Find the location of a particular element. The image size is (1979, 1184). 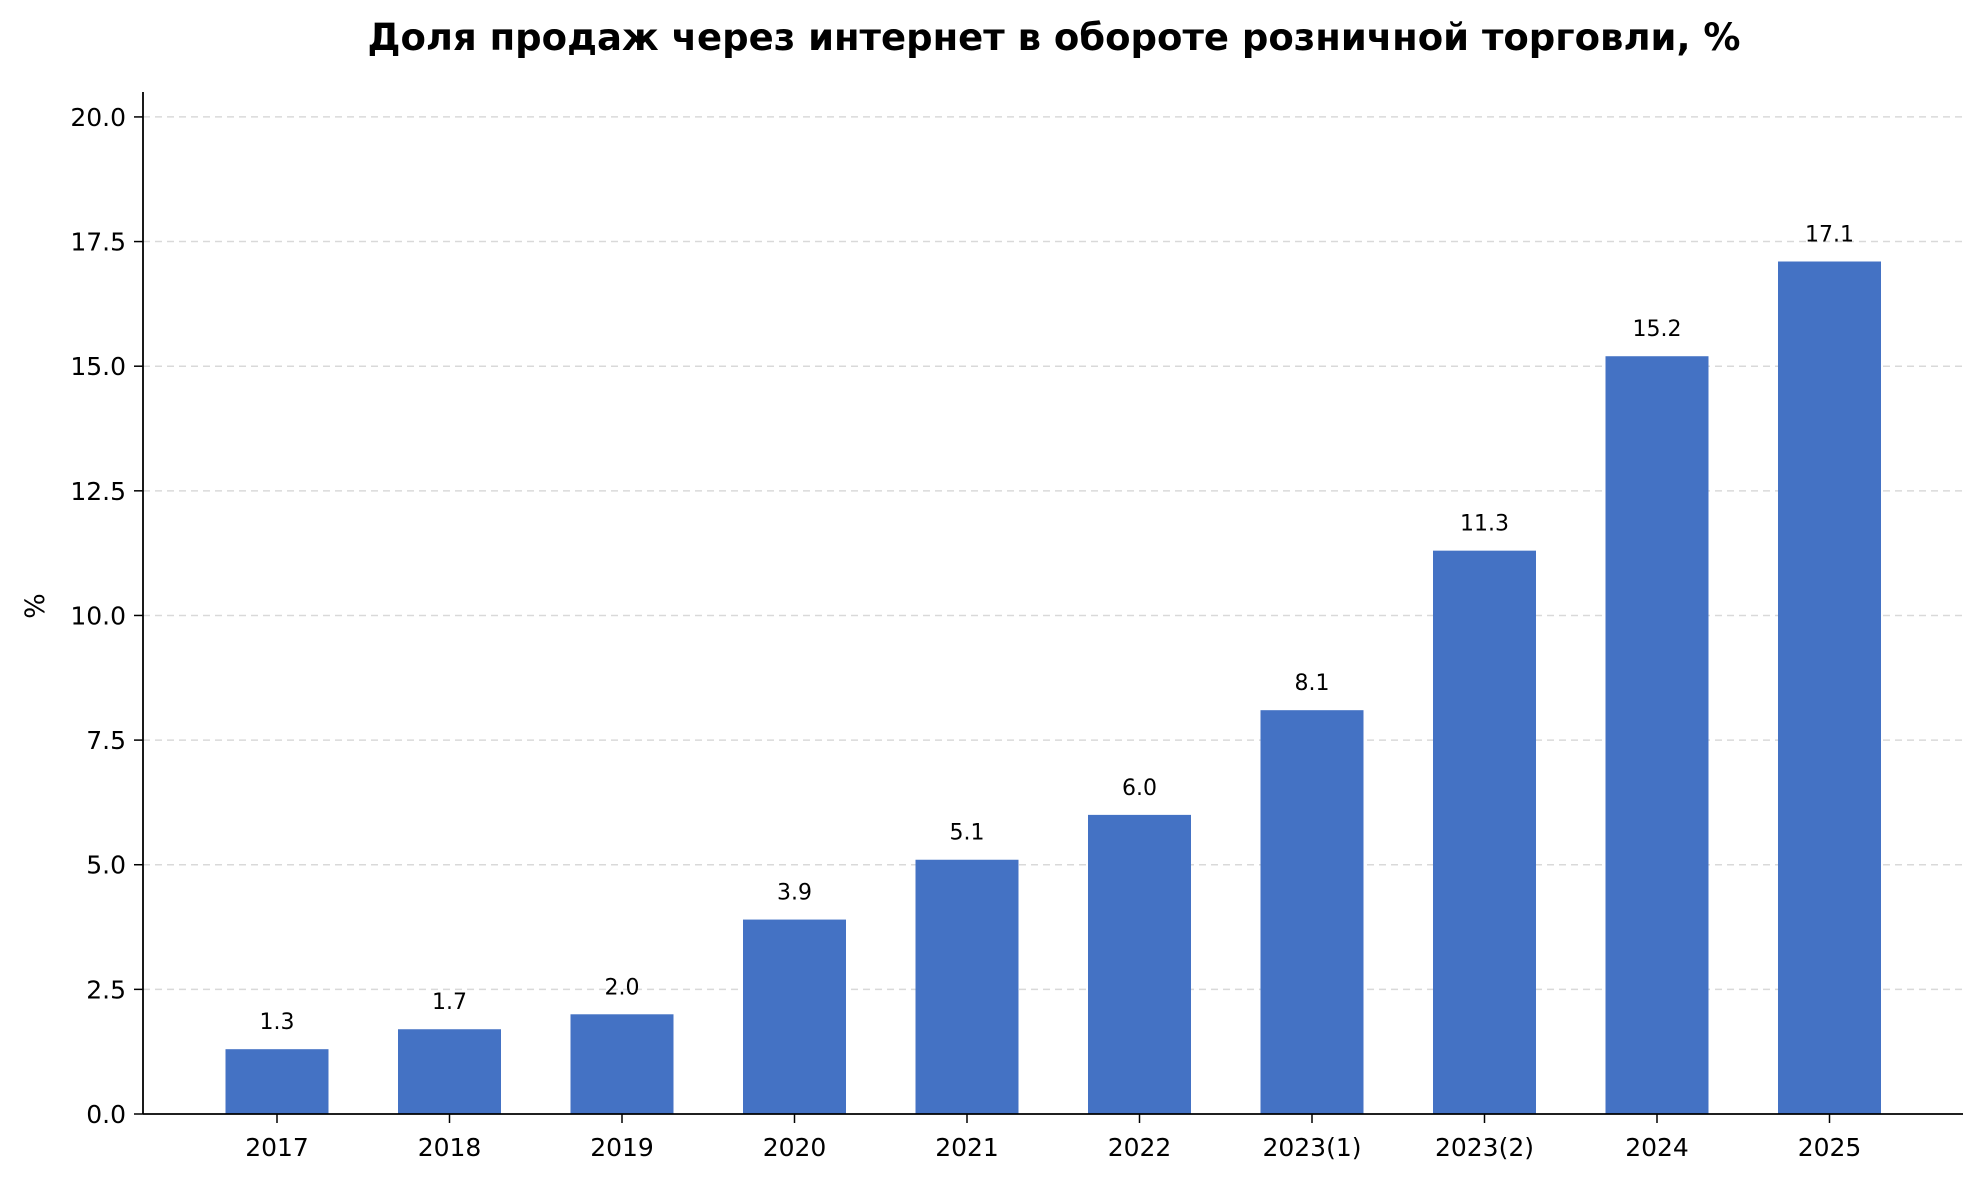

y-tick-label: 5.0 is located at coordinates (106, 865).